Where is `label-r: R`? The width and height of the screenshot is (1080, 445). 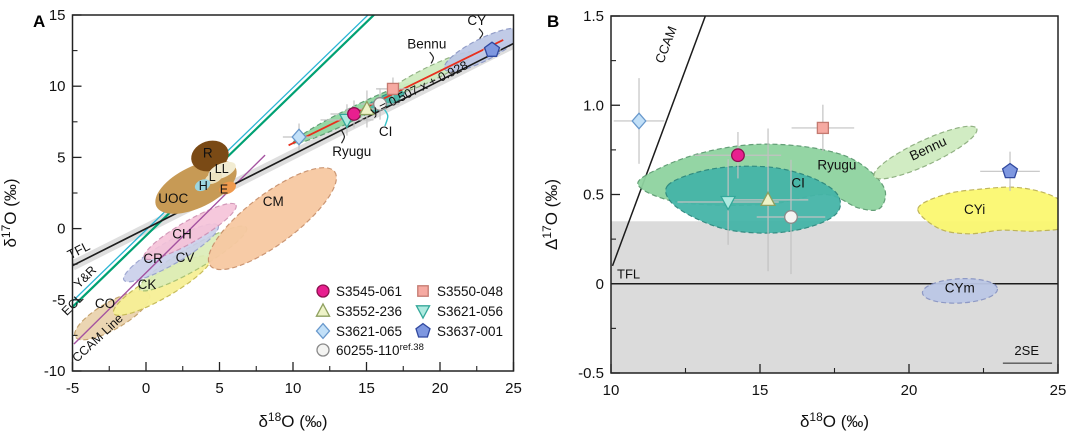 label-r: R is located at coordinates (208, 152).